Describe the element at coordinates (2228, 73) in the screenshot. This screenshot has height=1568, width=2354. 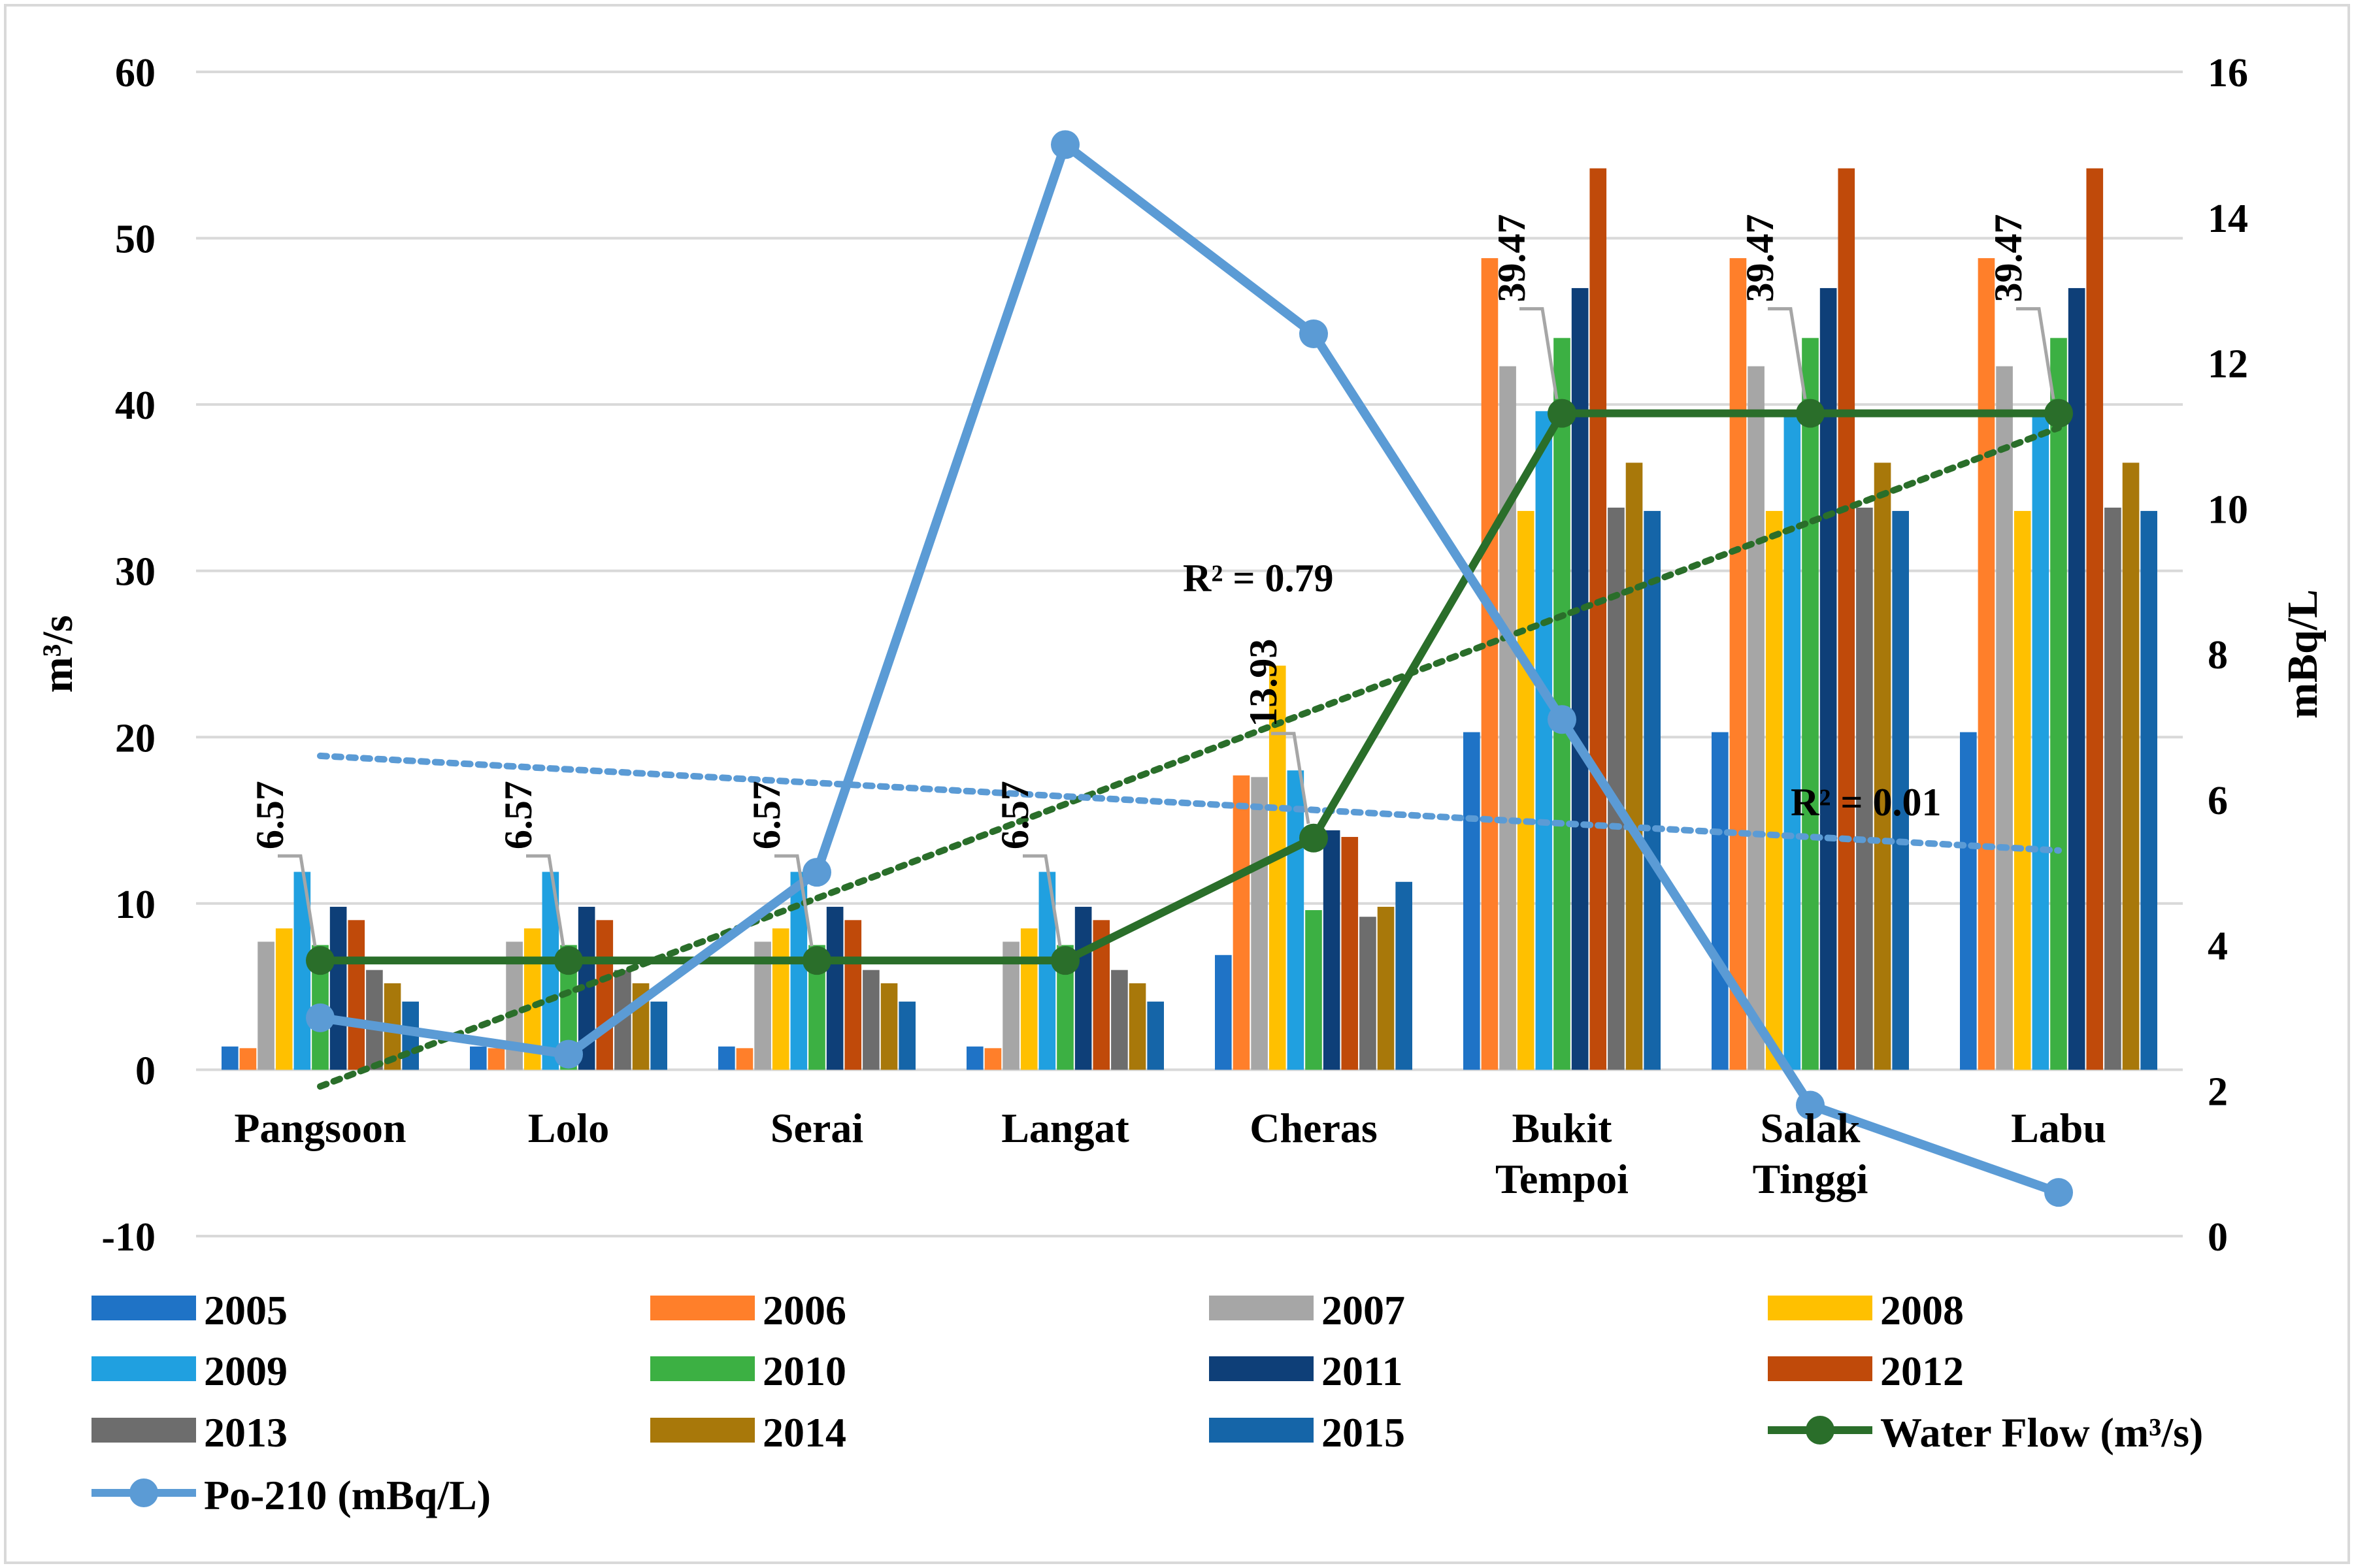
I see `y2-tick-label: 16` at that location.